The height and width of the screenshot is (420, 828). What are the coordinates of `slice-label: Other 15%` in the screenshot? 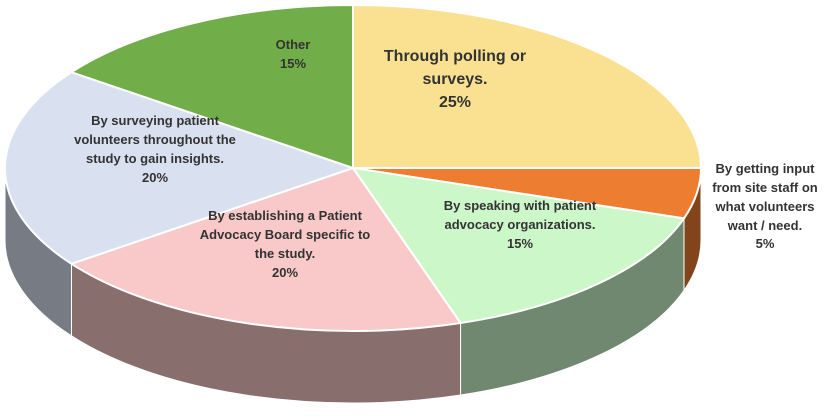 It's located at (293, 55).